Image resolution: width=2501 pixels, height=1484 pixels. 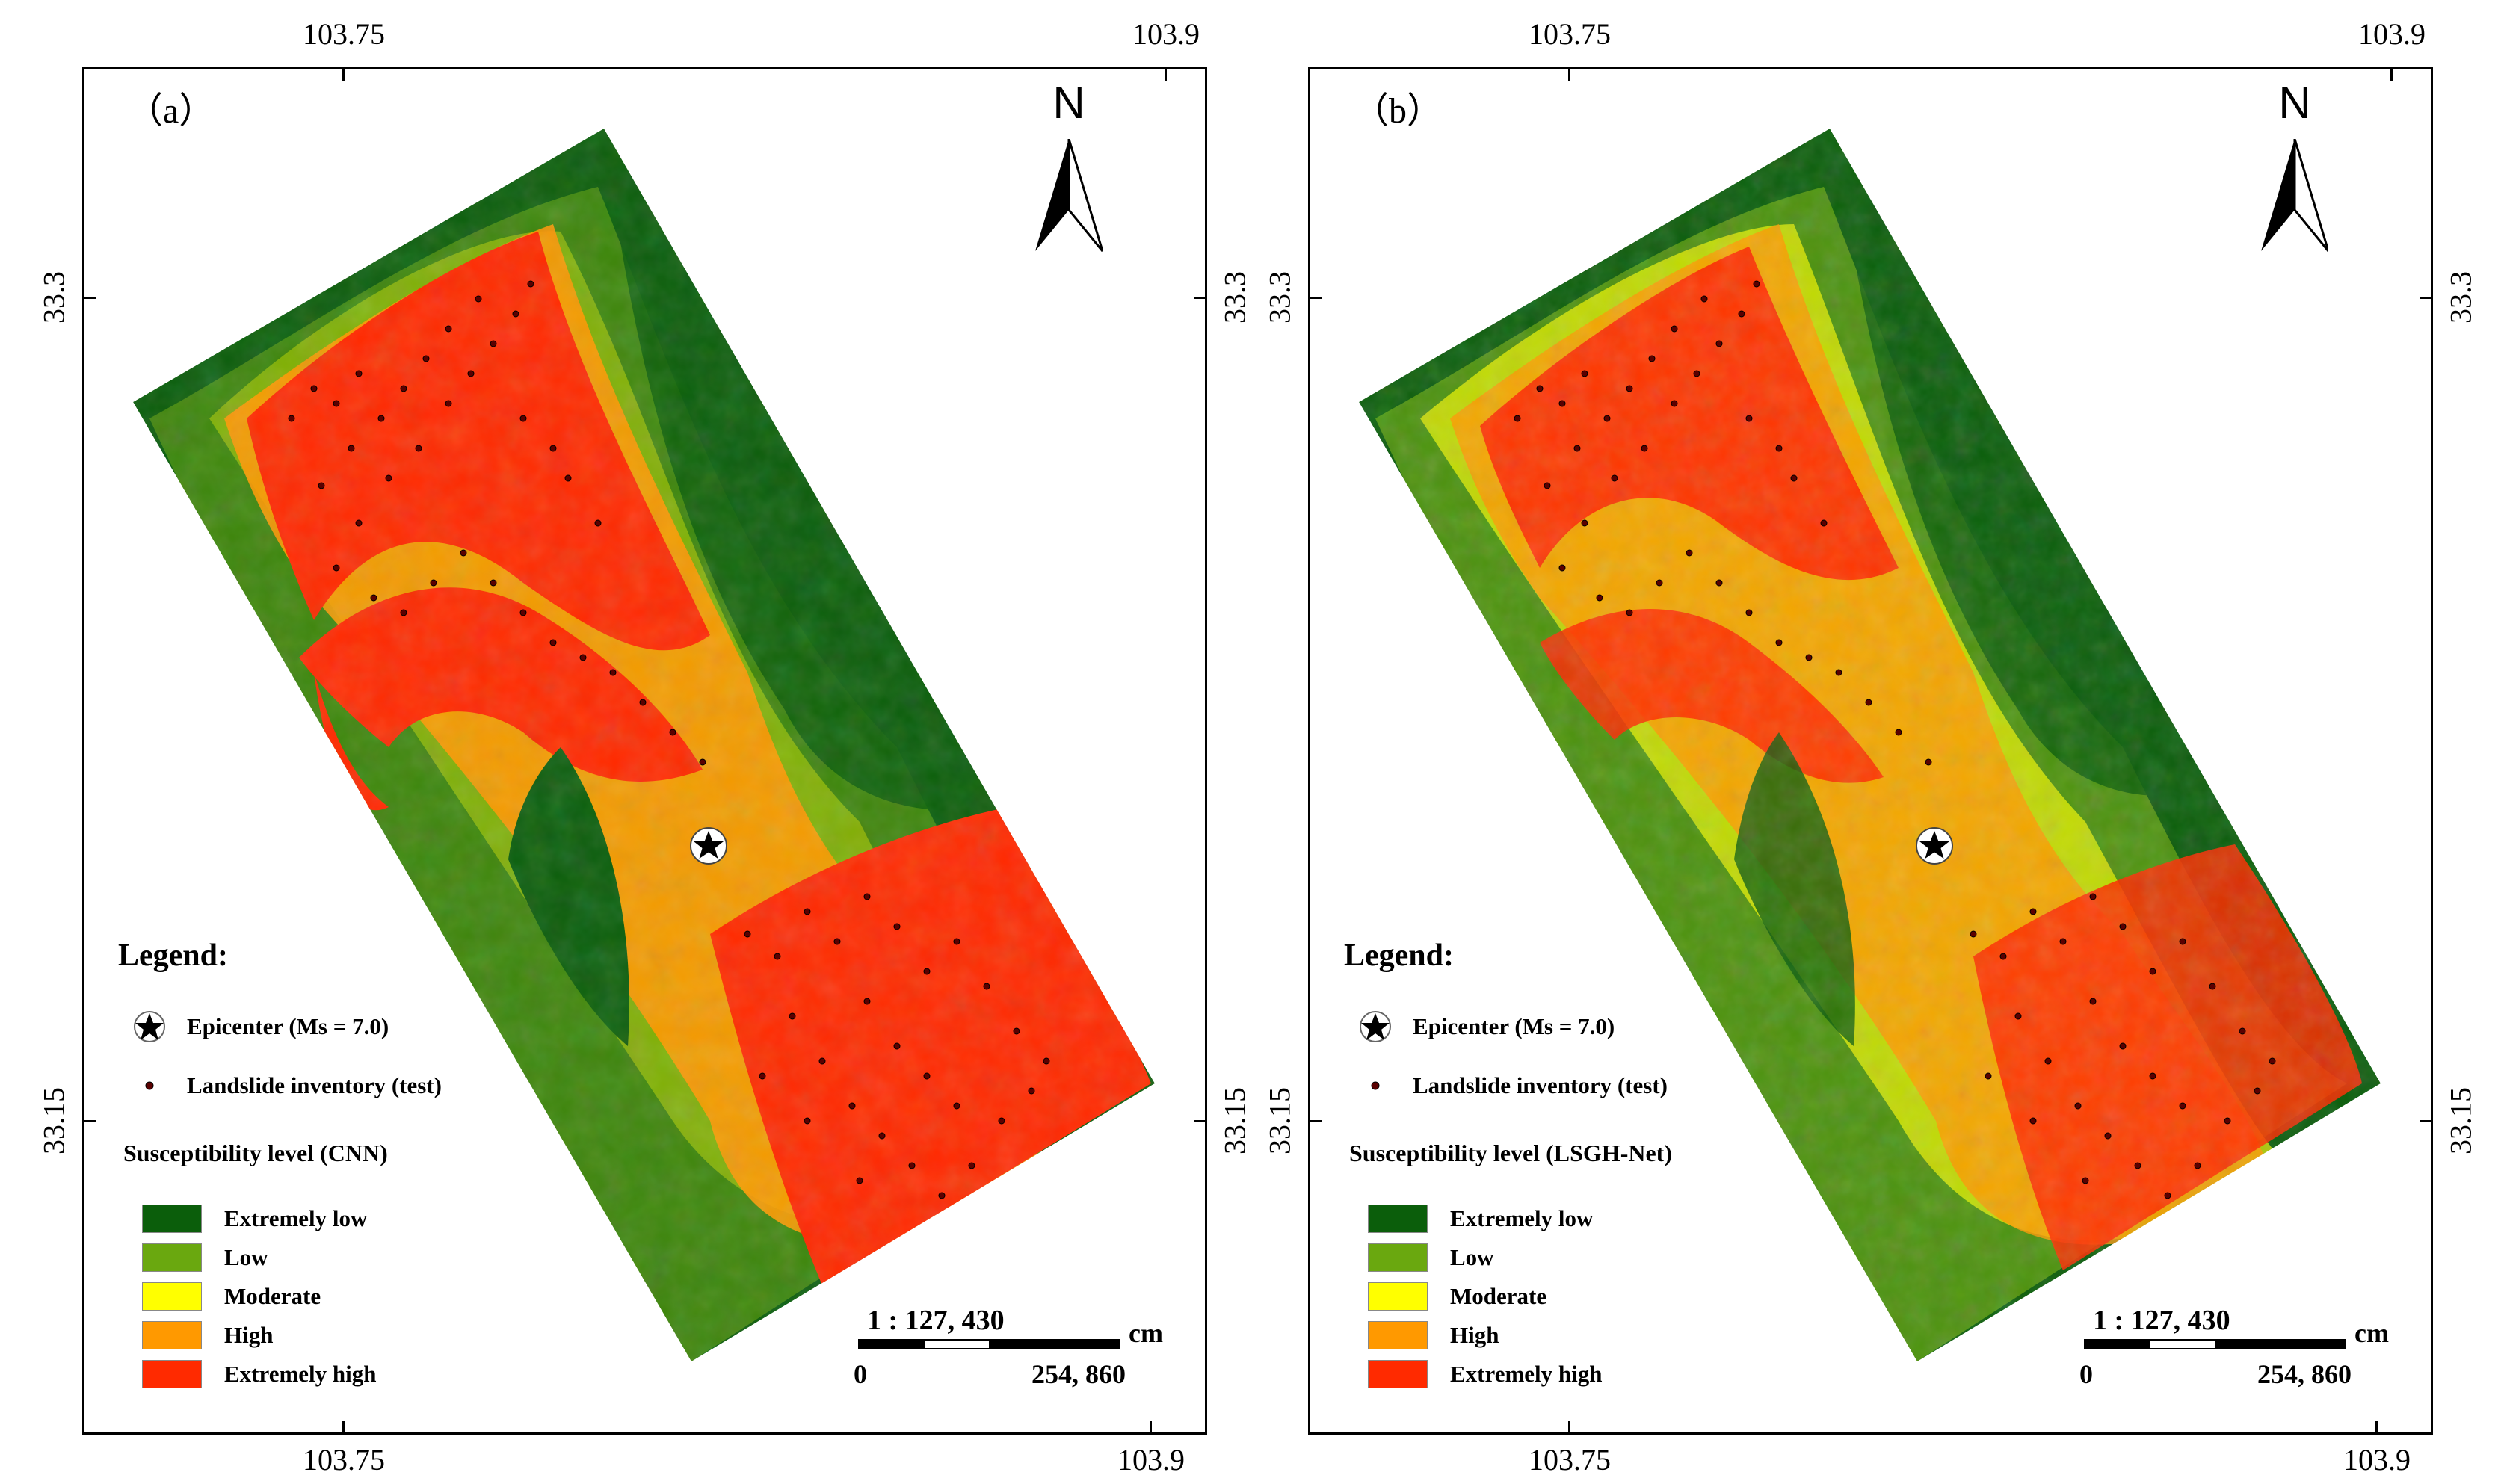 I want to click on panel-label: （b）, so click(x=1398, y=111).